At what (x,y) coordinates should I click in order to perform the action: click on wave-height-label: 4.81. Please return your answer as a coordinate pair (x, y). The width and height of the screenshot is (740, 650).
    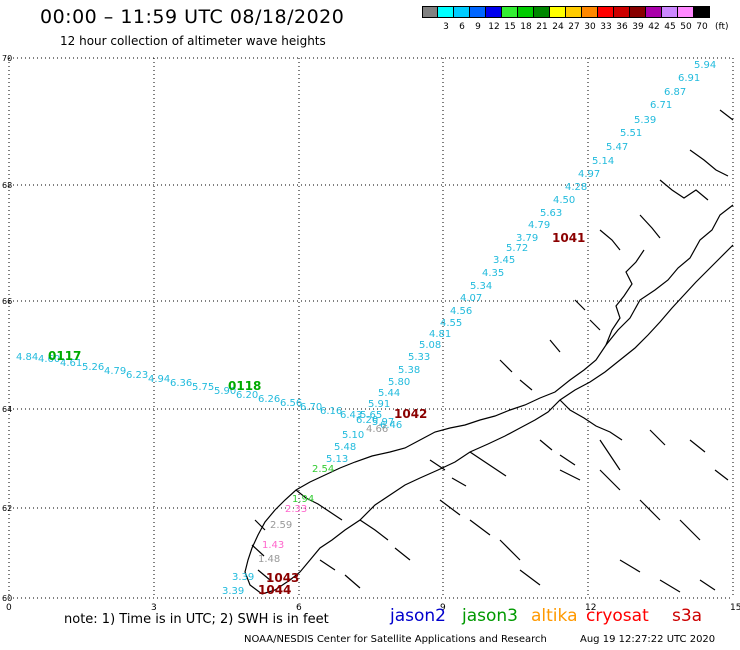
    Looking at the image, I should click on (440, 334).